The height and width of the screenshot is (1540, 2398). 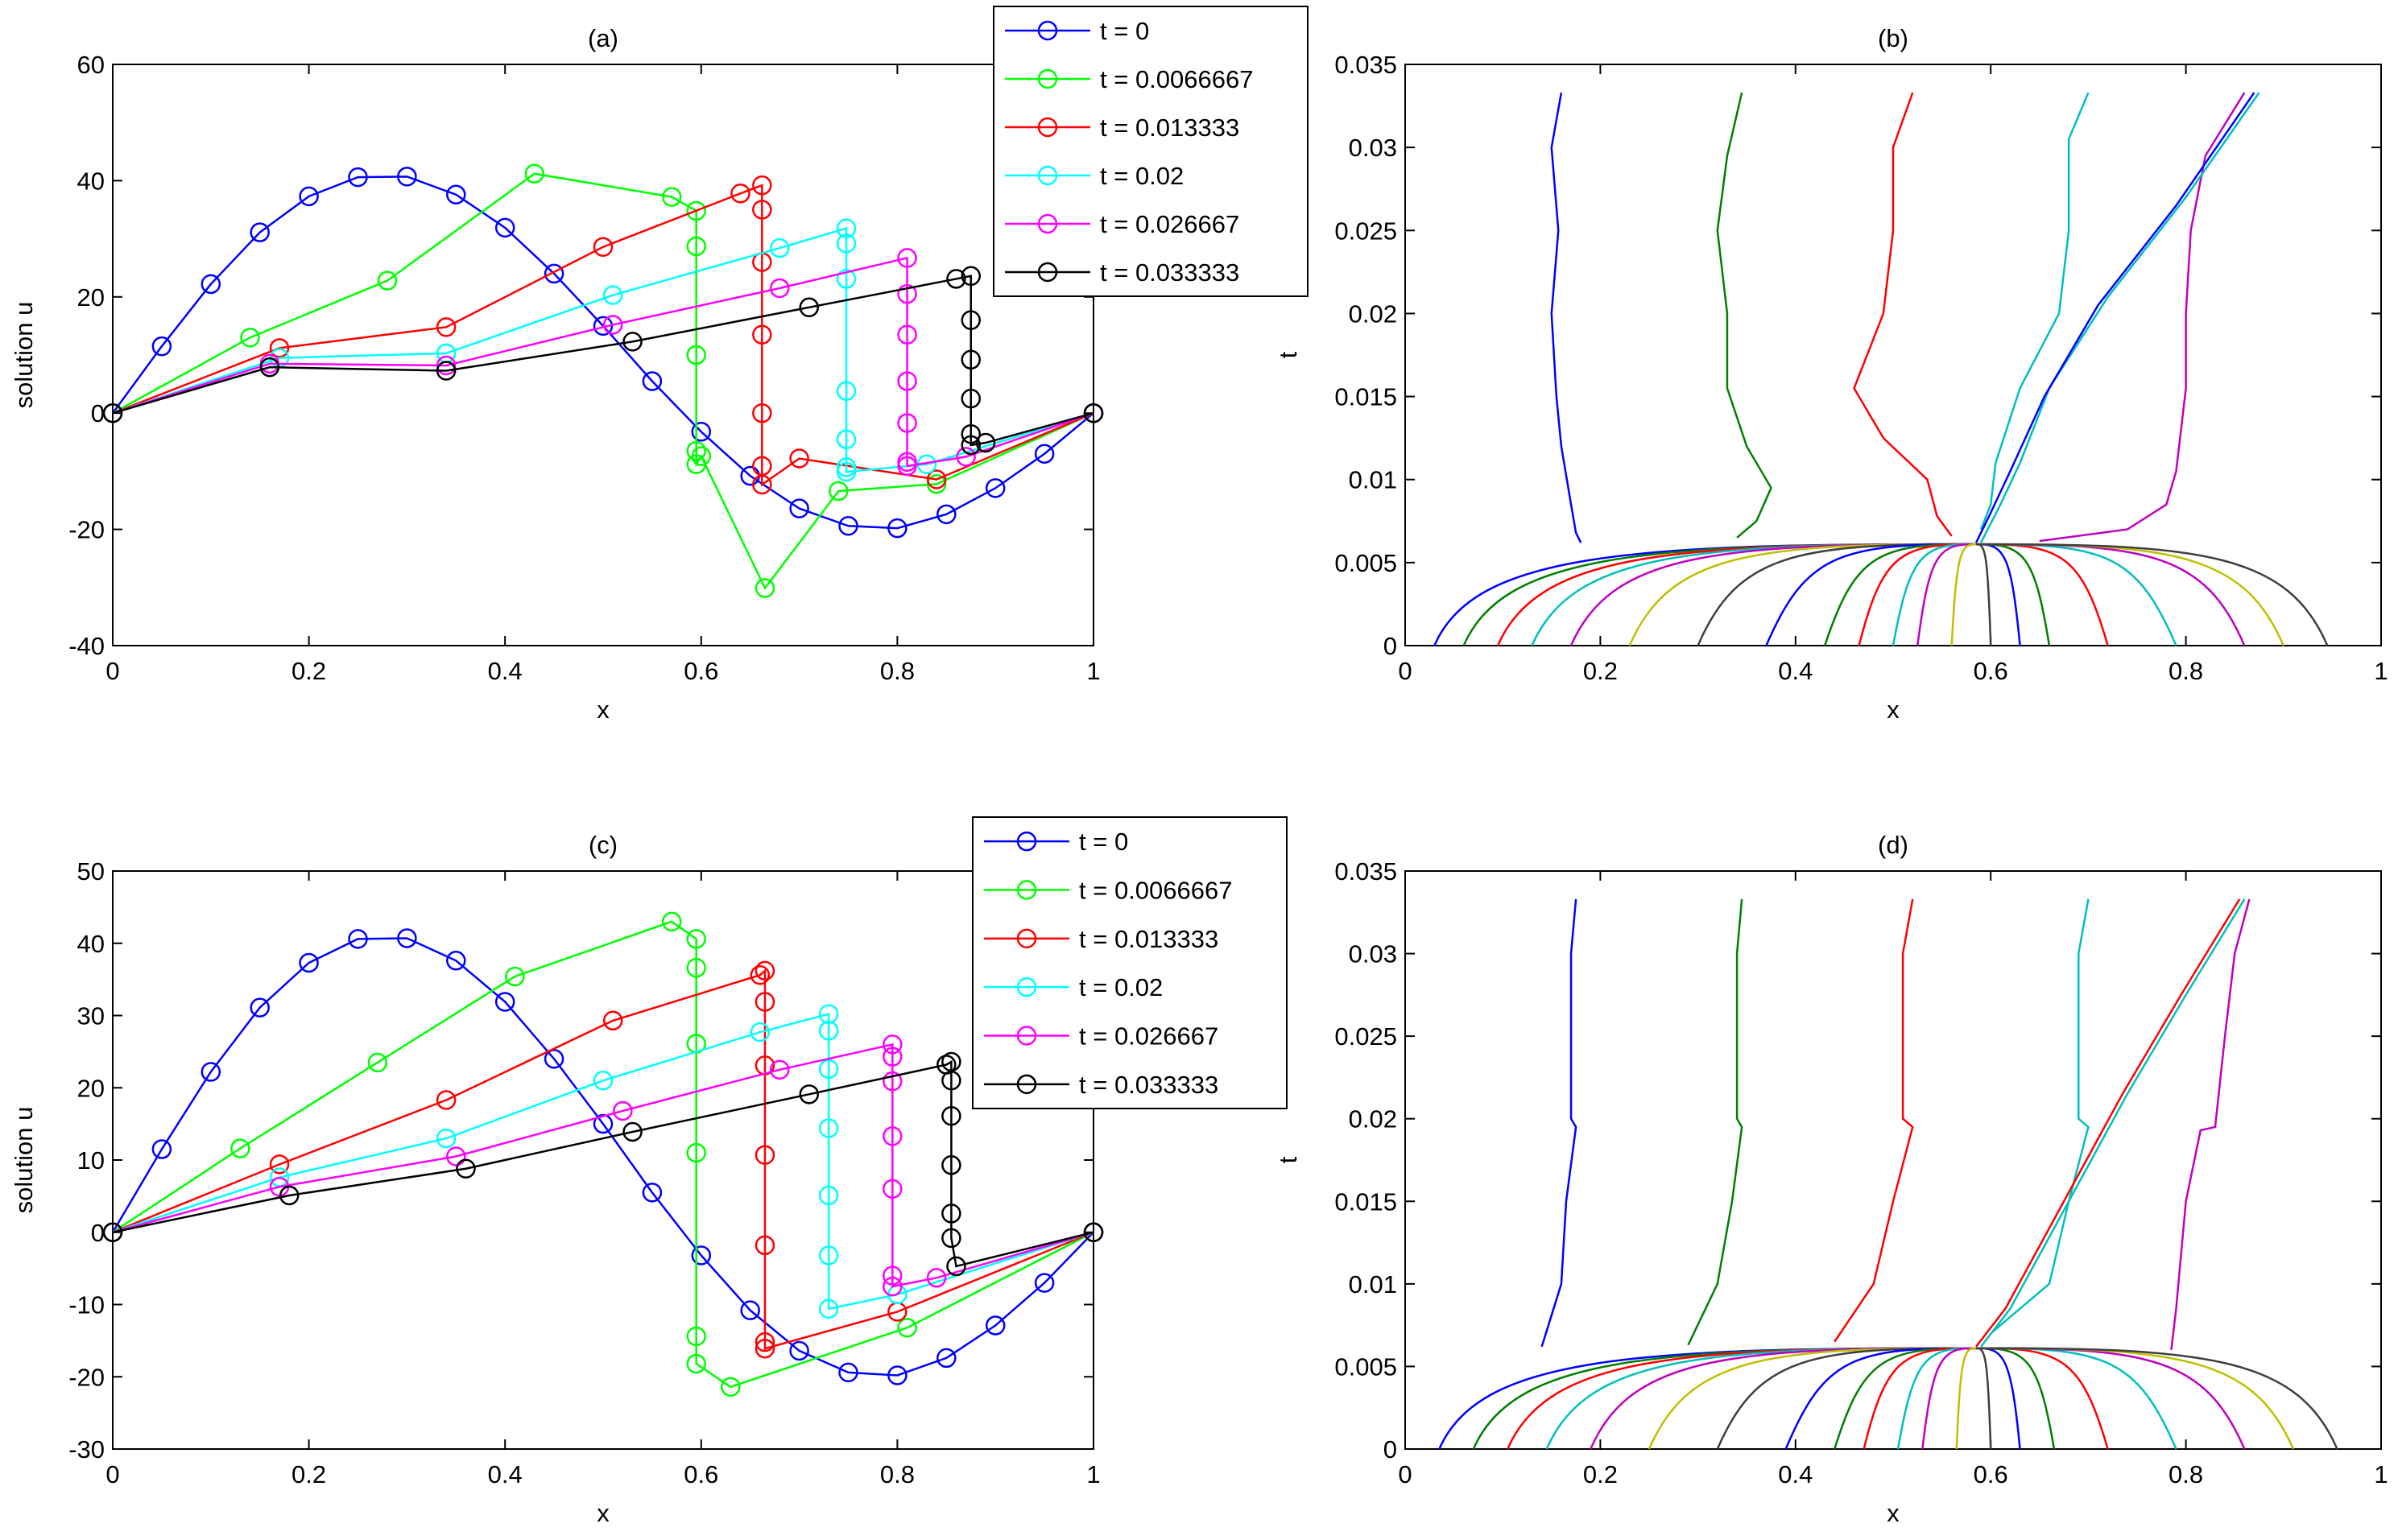 I want to click on y-tick-label: 0.02, so click(x=1373, y=313).